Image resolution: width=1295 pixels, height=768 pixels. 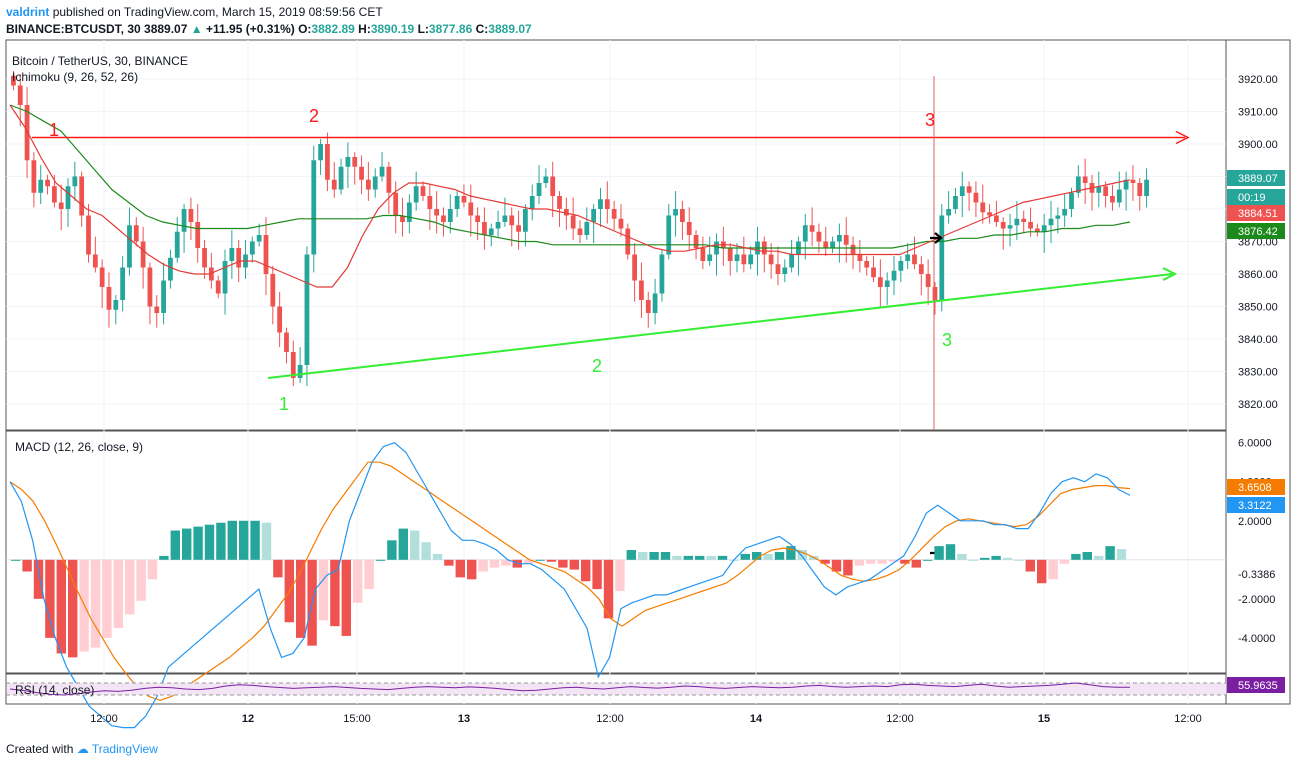 I want to click on low-label: L:, so click(x=423, y=29).